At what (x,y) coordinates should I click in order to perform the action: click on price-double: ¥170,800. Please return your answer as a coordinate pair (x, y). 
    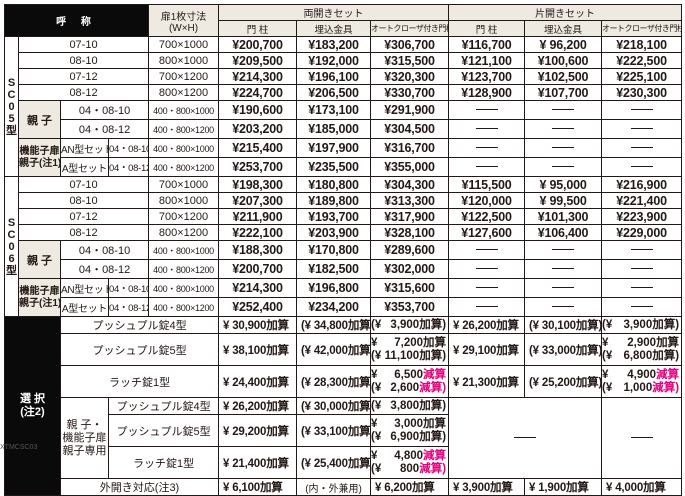
    Looking at the image, I should click on (334, 250).